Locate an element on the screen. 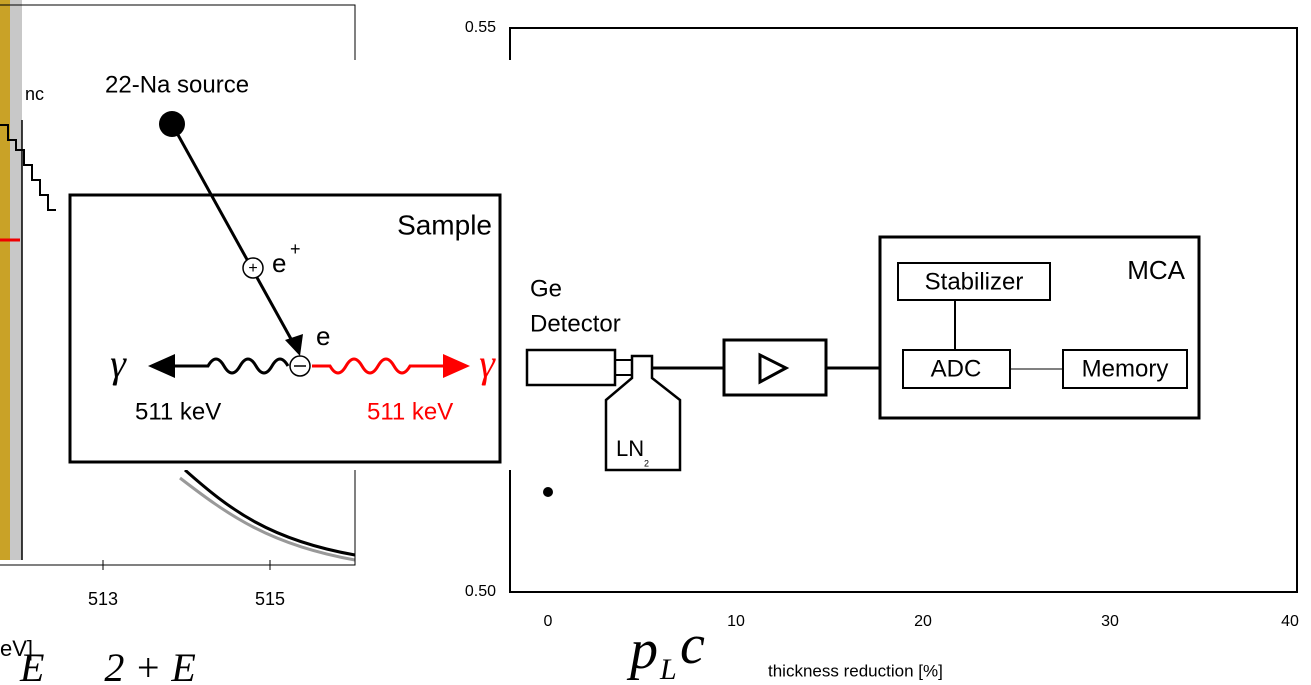  tick-label: 515 is located at coordinates (270, 599).